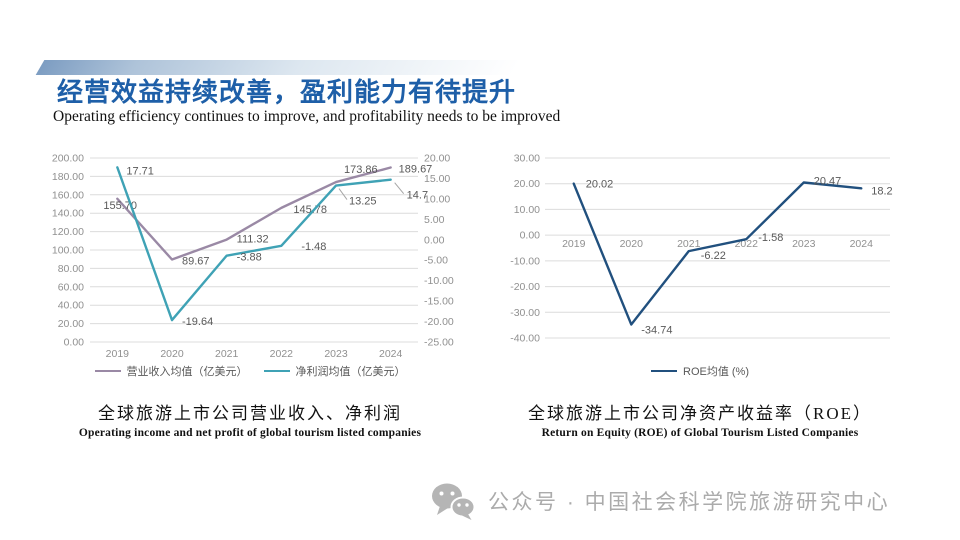  Describe the element at coordinates (713, 256) in the screenshot. I see `svg-text: -6.22` at that location.